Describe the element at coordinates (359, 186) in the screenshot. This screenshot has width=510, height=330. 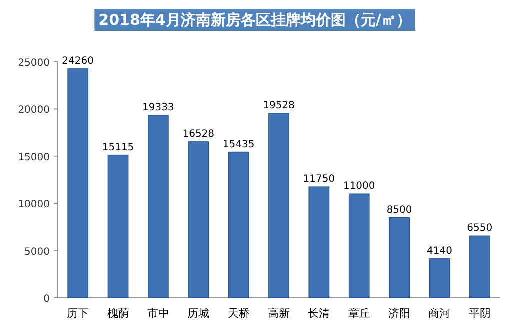
I see `data-label: 11000` at that location.